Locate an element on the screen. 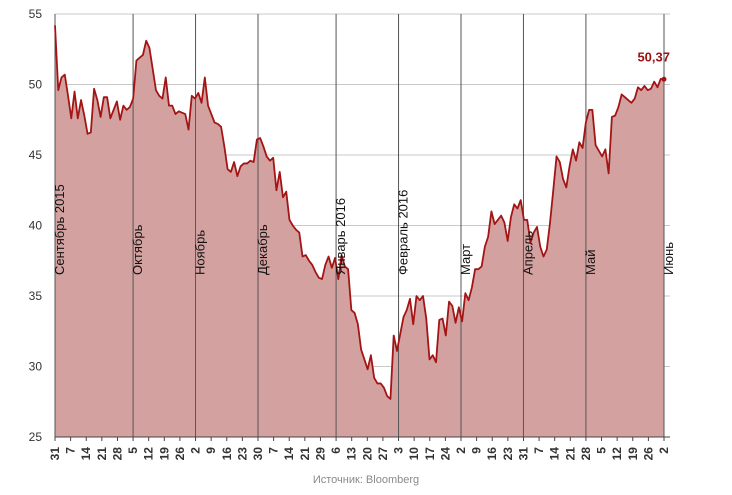 The height and width of the screenshot is (495, 732). y-tick-label: 25 is located at coordinates (36, 437).